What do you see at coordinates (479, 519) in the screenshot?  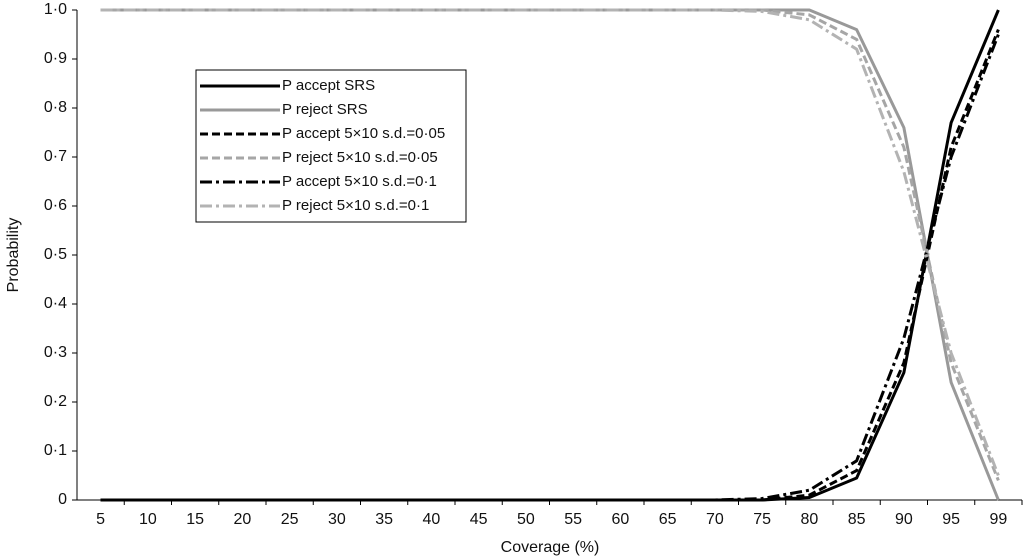 I see `x-tick-label: 45` at bounding box center [479, 519].